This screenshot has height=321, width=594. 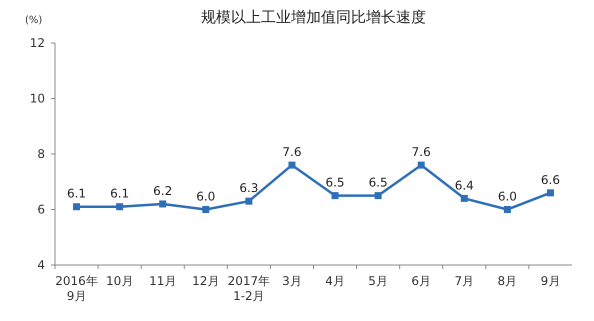 I want to click on x-tick-label: 11月, so click(x=162, y=281).